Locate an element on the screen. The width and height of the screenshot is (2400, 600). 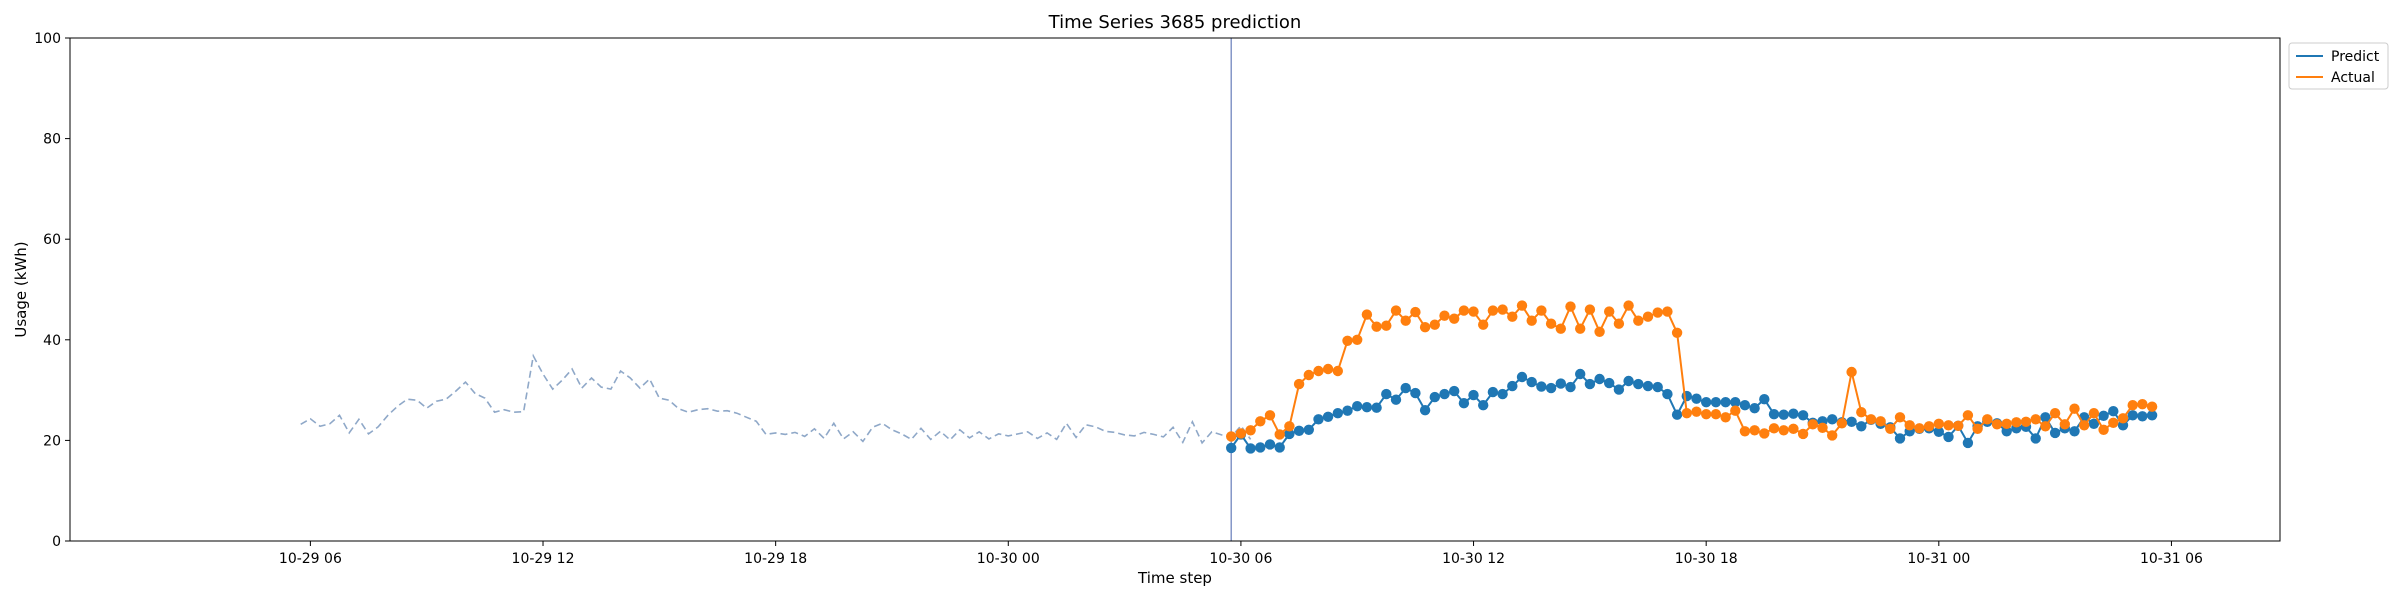
y-axis-label: Usage (kWh) is located at coordinates (21, 289).